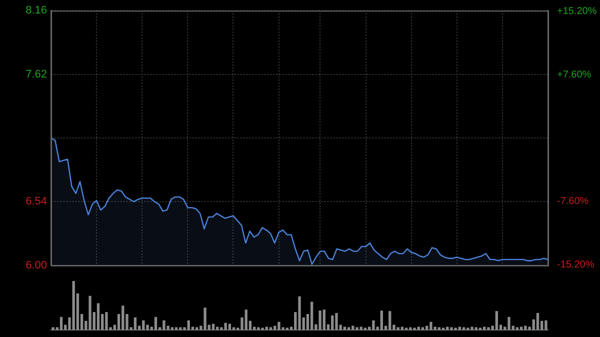  I want to click on y2-tick-label: -7.60%, so click(573, 202).